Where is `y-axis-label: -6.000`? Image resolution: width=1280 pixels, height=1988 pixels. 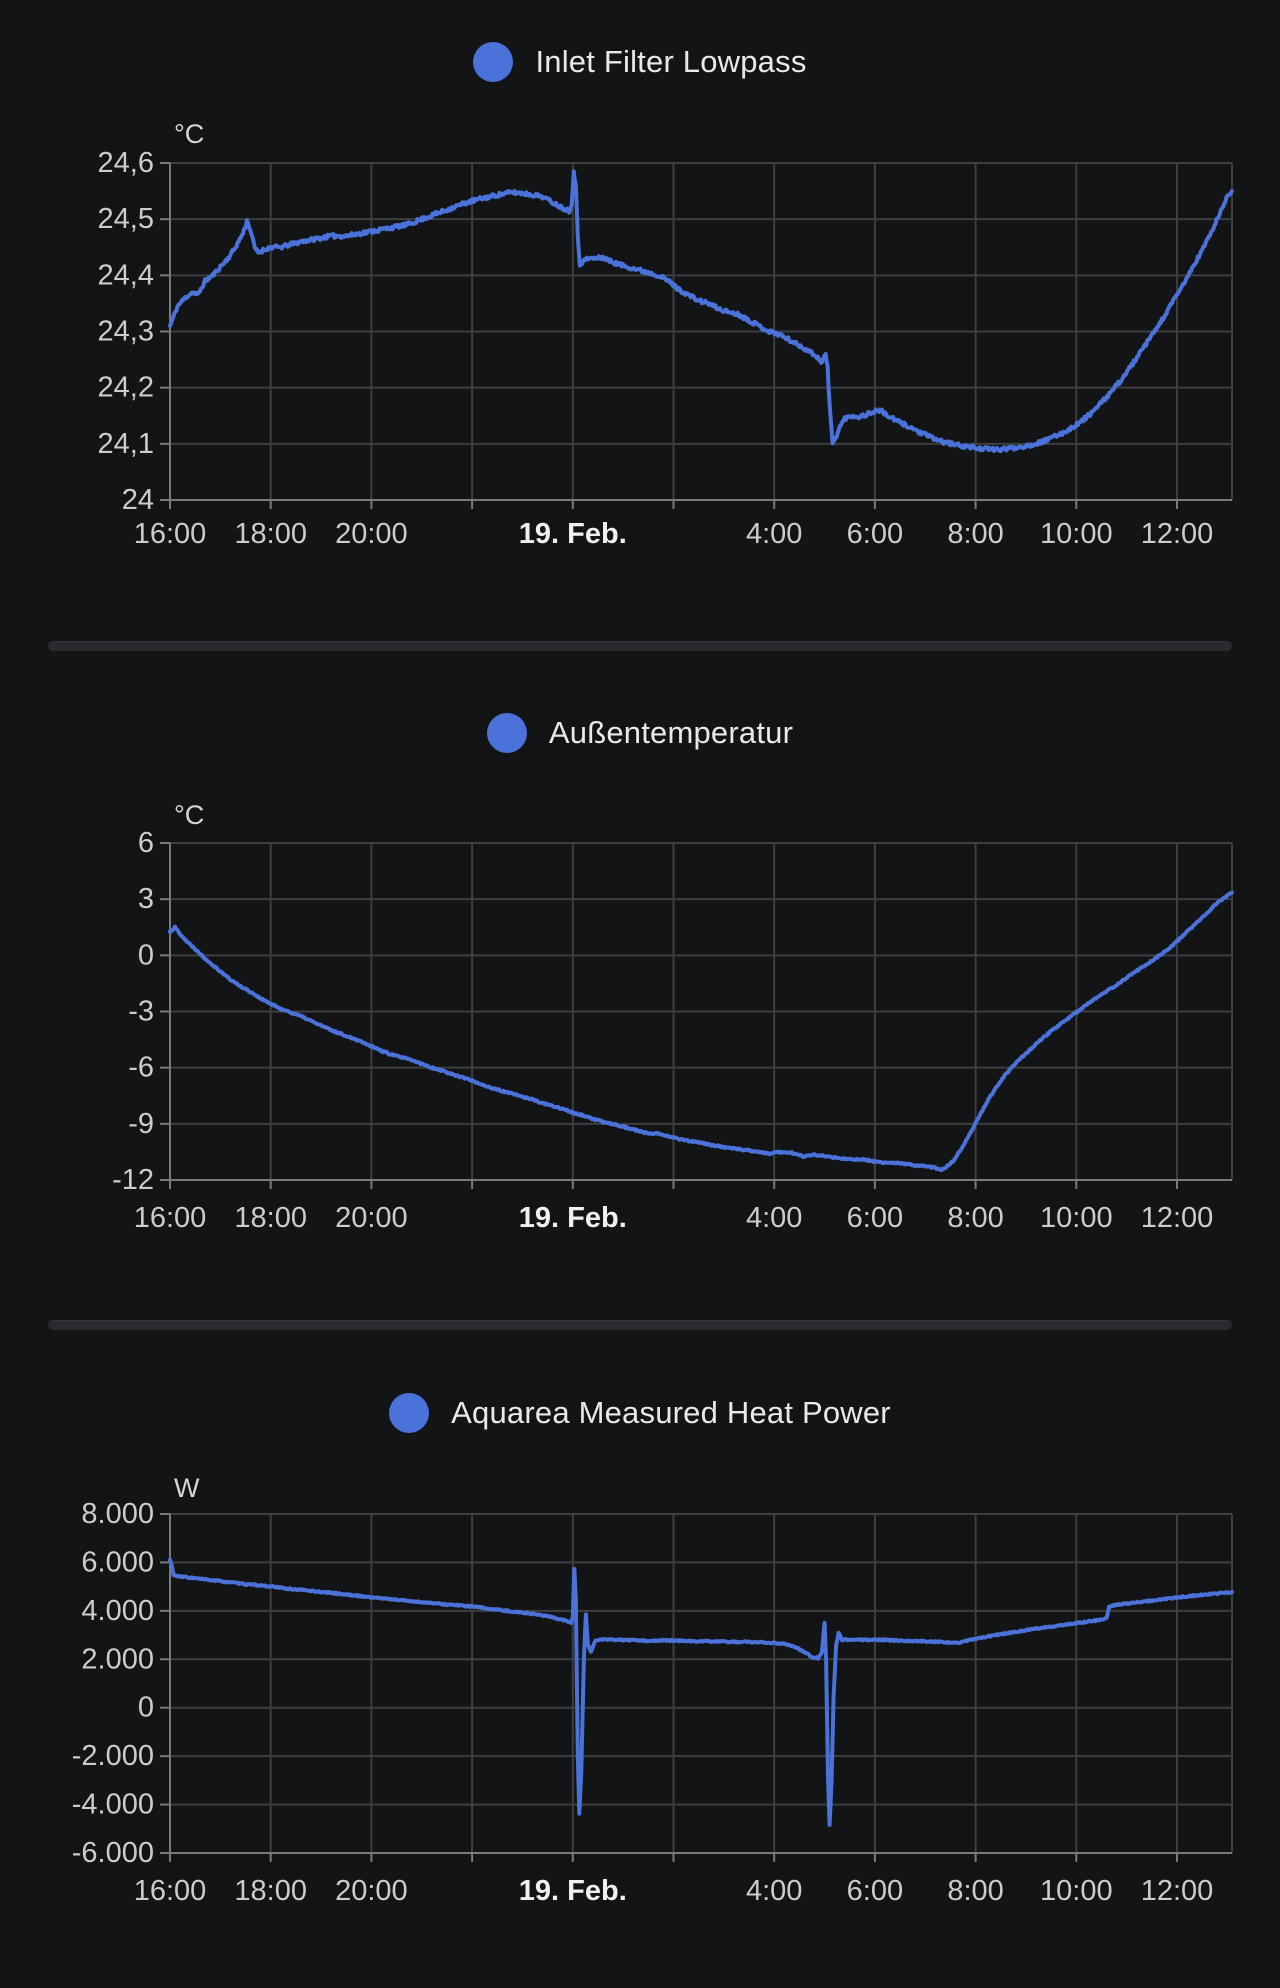
y-axis-label: -6.000 is located at coordinates (113, 1853).